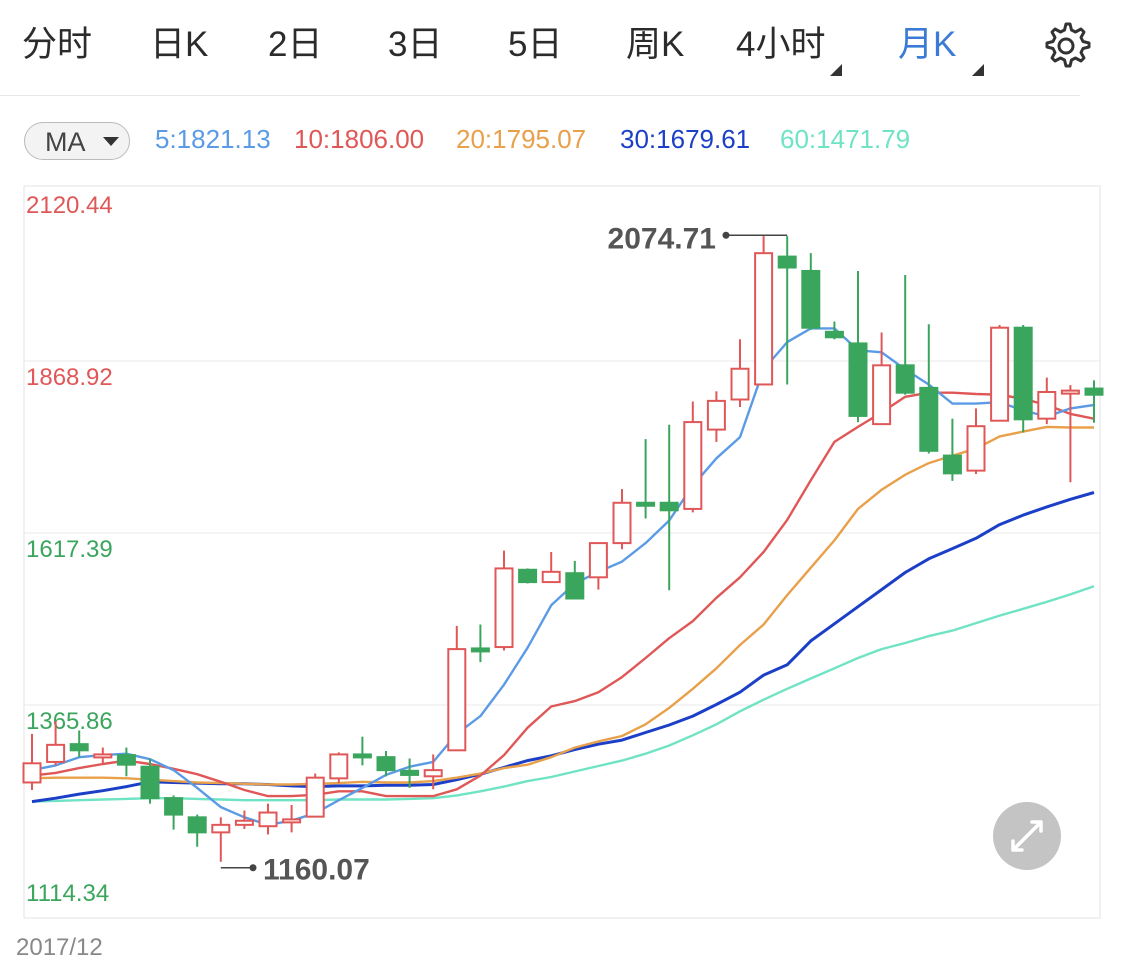 This screenshot has width=1125, height=971. I want to click on y-axis-label: 2120.44, so click(69, 205).